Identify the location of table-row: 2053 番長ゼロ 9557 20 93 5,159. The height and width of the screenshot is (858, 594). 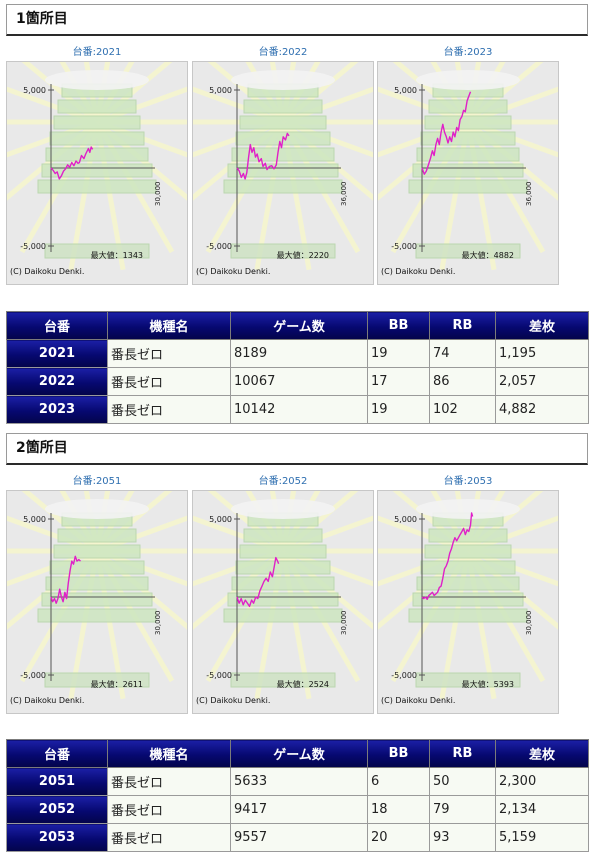
(297, 837).